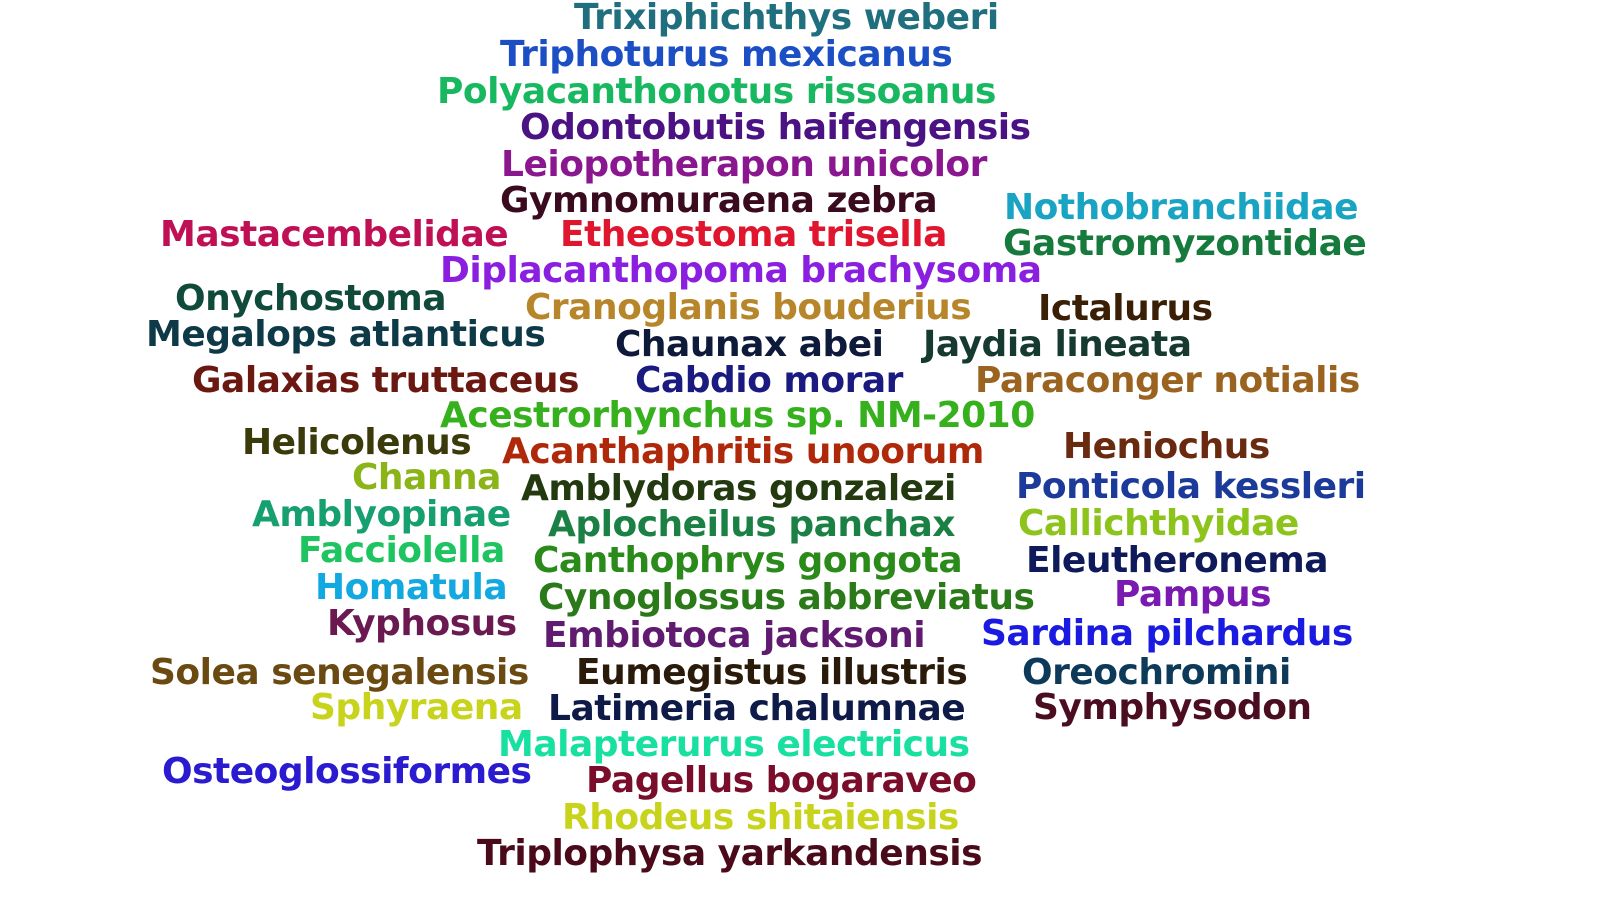  What do you see at coordinates (1156, 672) in the screenshot?
I see `word-oreochromini: Oreochromini` at bounding box center [1156, 672].